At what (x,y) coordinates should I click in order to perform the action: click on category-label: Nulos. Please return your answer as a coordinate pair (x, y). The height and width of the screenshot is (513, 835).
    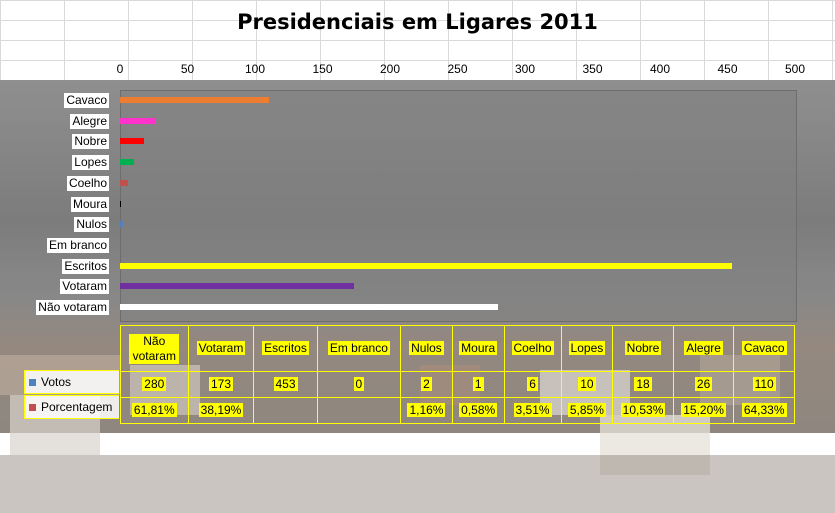
    Looking at the image, I should click on (91, 225).